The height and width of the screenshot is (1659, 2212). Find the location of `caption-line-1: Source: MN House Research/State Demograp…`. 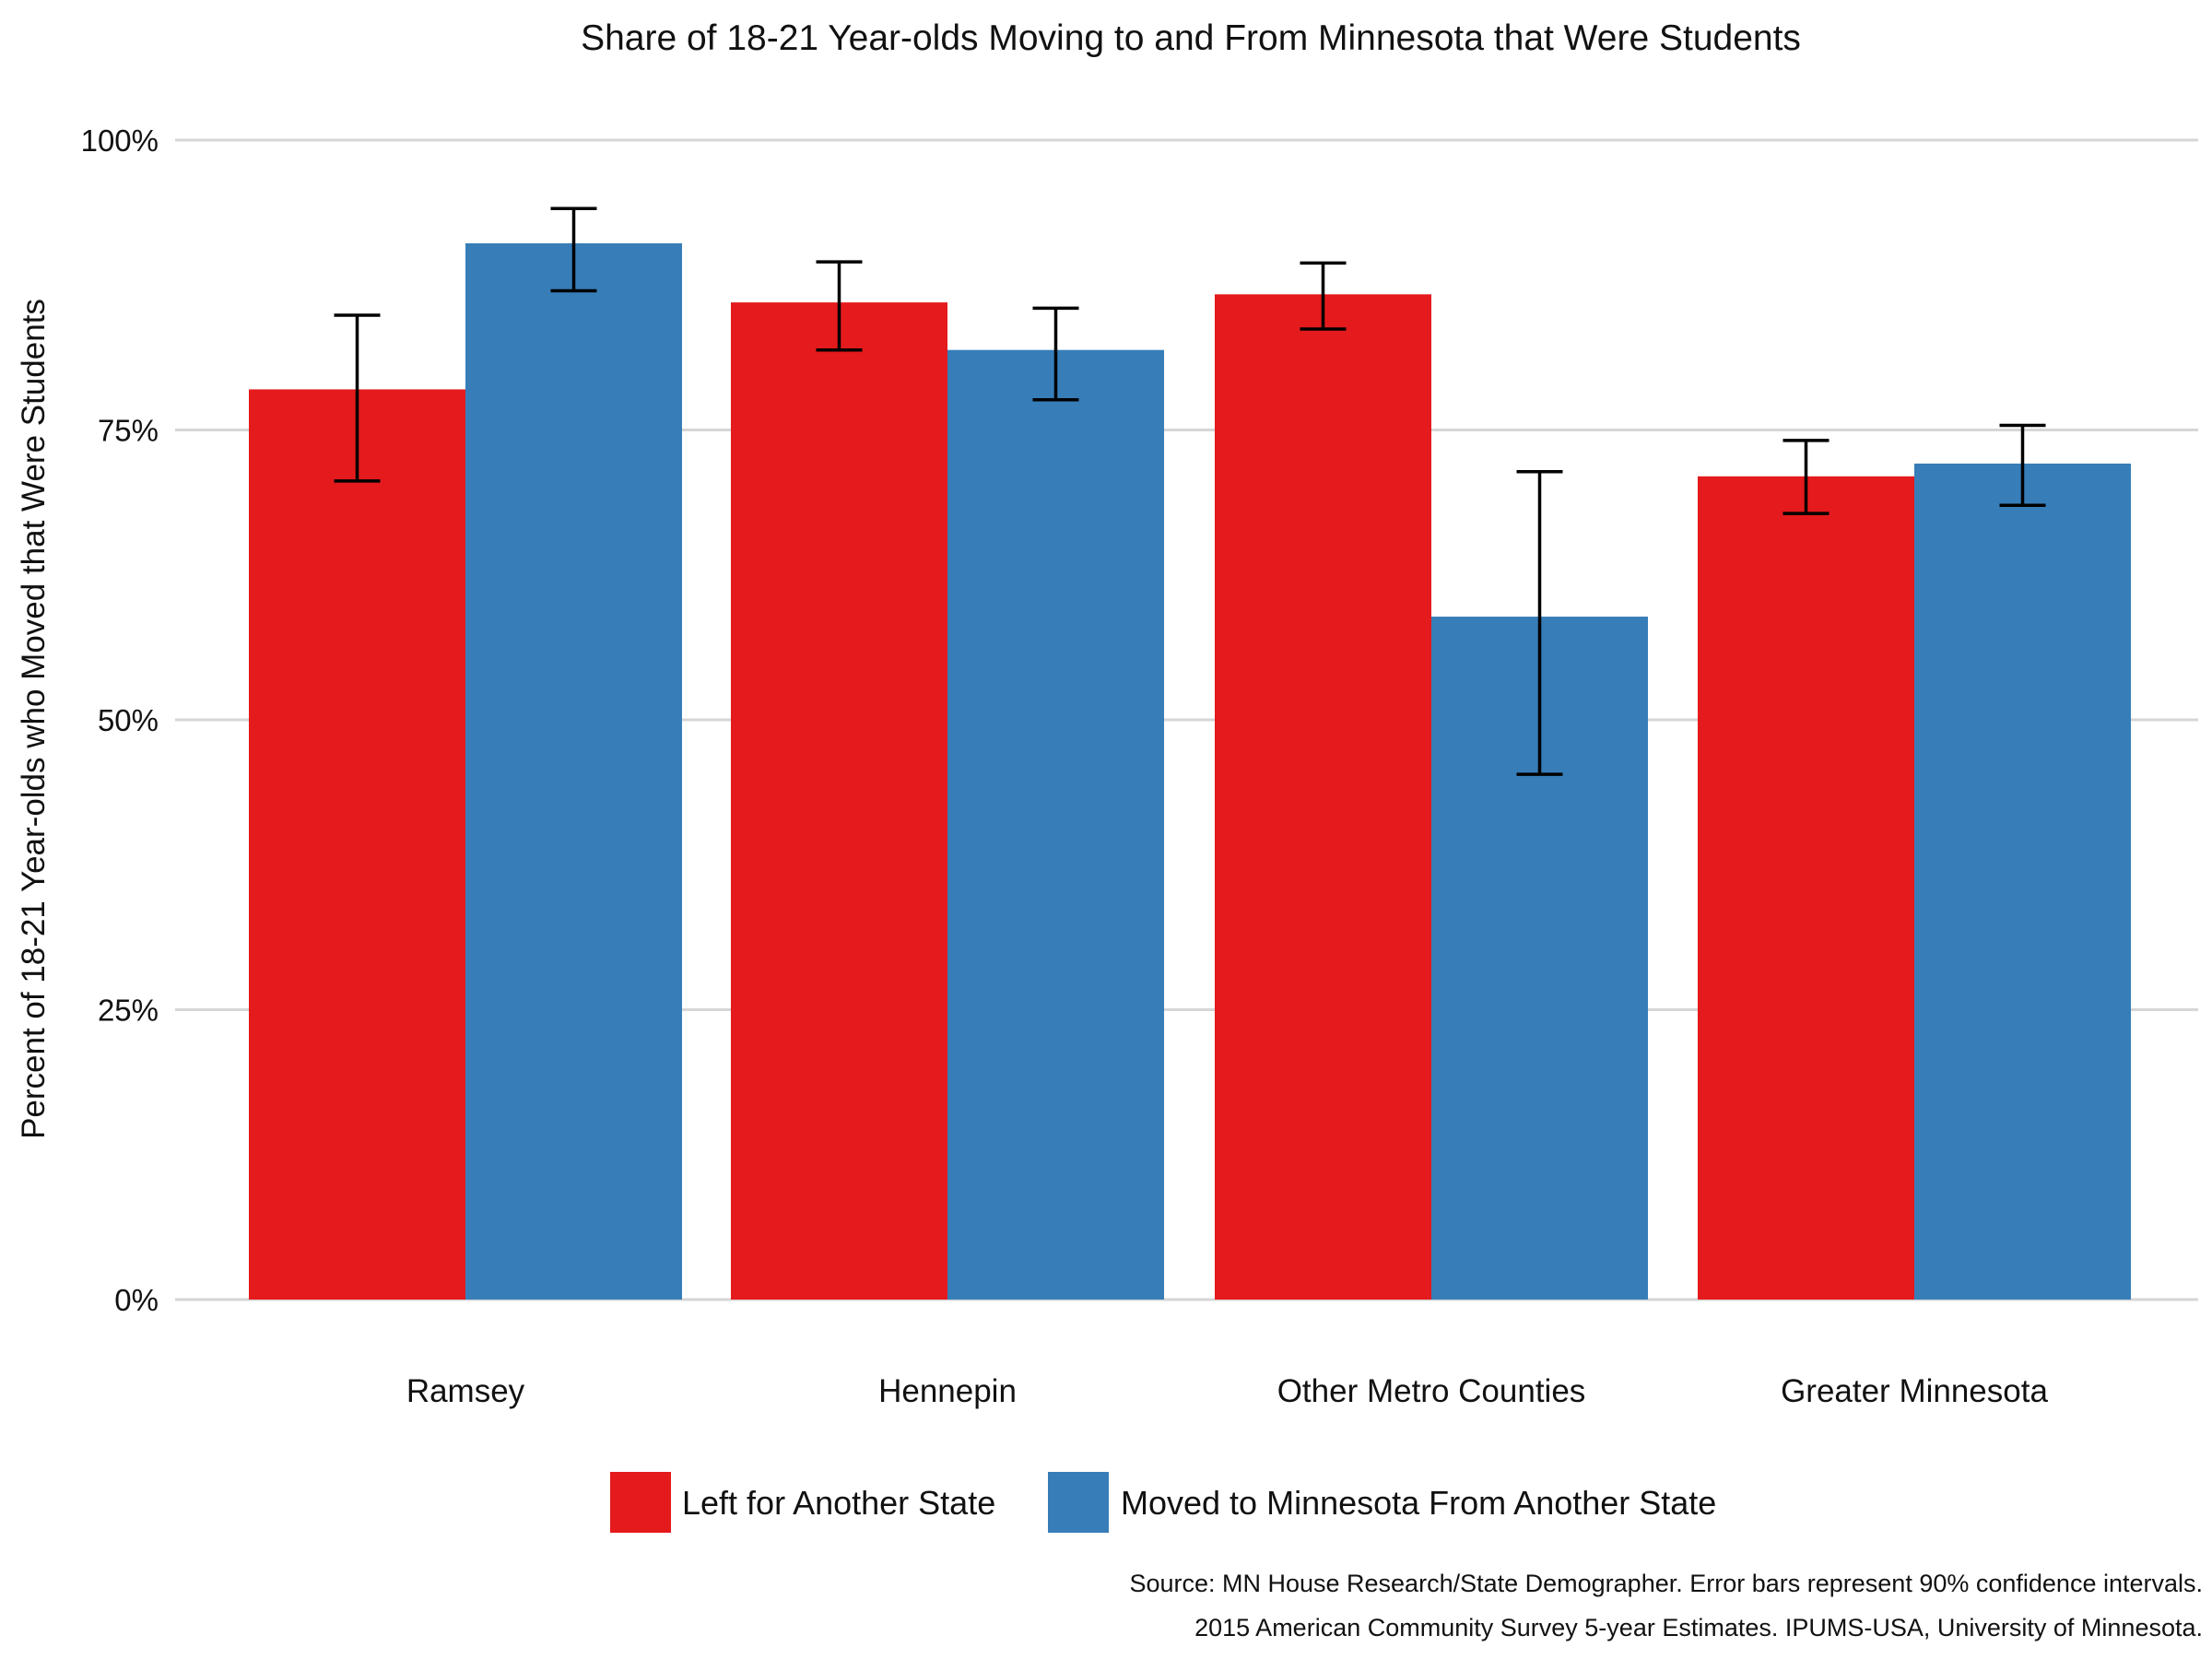

caption-line-1: Source: MN House Research/State Demograp… is located at coordinates (1666, 1583).